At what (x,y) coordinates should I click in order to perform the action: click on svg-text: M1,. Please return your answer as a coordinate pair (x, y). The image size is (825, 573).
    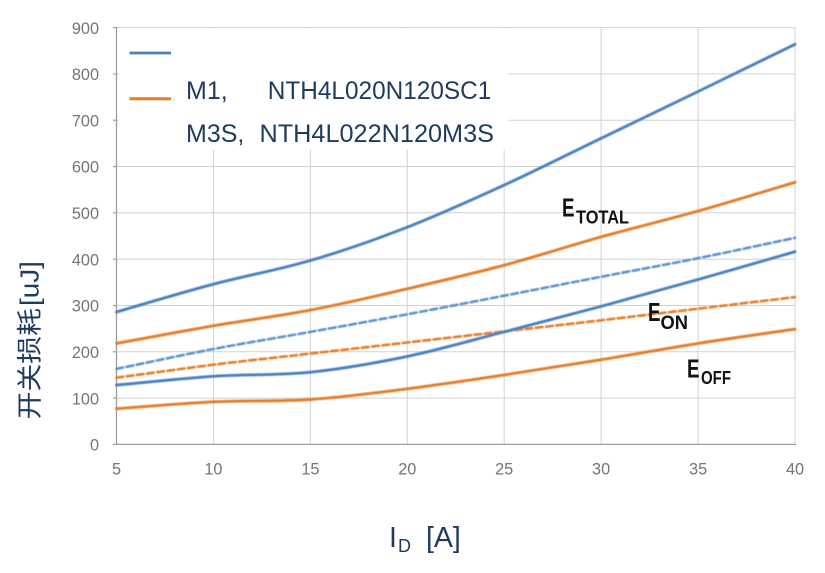
    Looking at the image, I should click on (207, 91).